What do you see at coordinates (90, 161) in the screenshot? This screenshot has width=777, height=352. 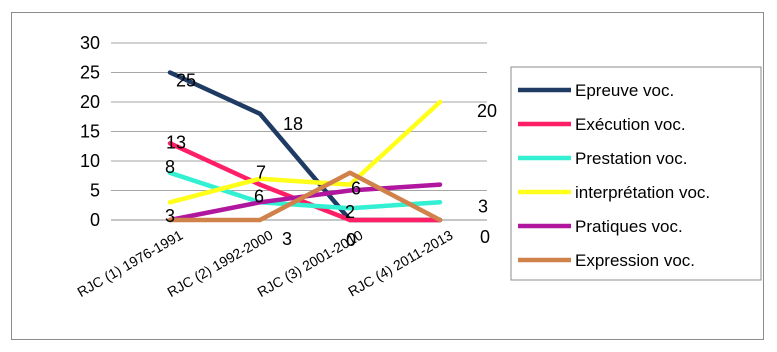 I see `y-tick-label: 10` at bounding box center [90, 161].